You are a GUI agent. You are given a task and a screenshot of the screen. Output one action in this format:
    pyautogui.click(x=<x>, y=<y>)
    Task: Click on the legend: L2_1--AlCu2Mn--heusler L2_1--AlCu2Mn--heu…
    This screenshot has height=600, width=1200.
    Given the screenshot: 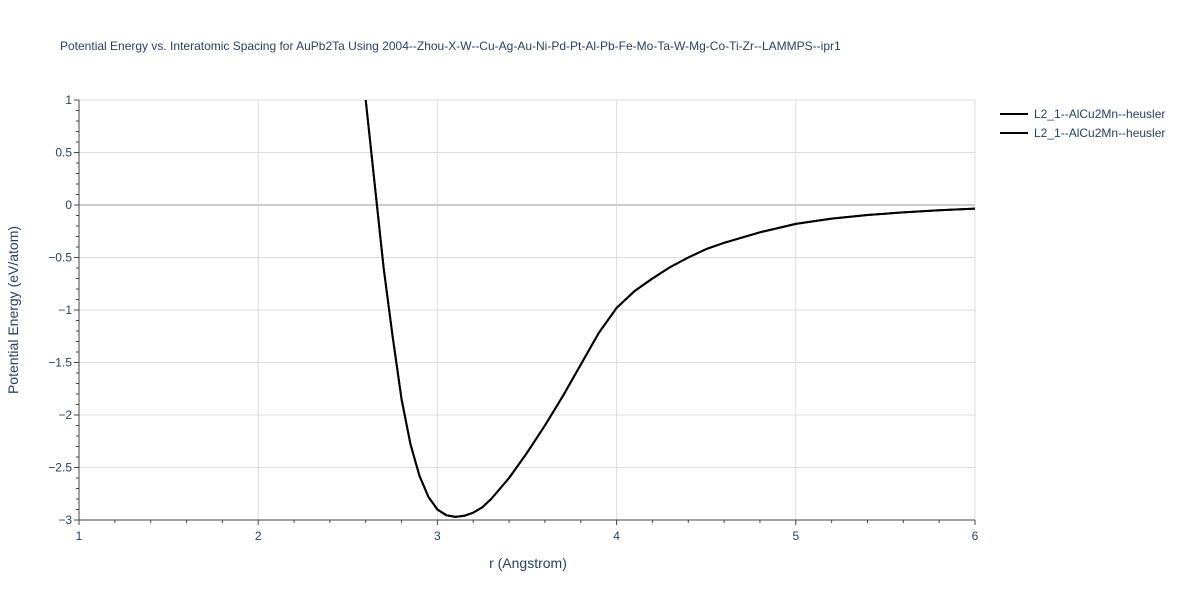 What is the action you would take?
    pyautogui.click(x=1082, y=123)
    